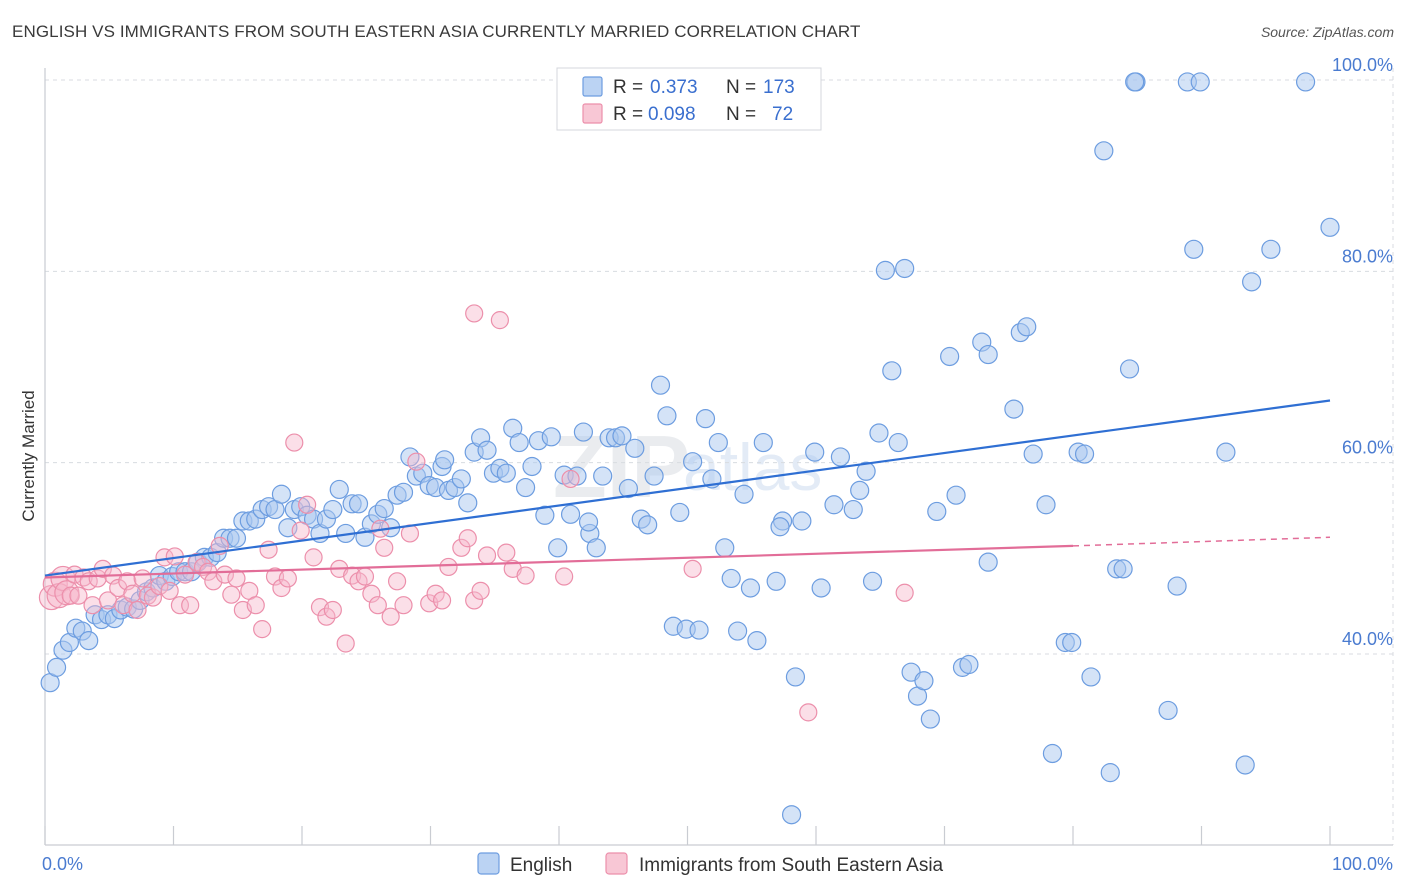 Image resolution: width=1406 pixels, height=892 pixels. I want to click on y-tick-label-0: 40.0%, so click(1367, 639).